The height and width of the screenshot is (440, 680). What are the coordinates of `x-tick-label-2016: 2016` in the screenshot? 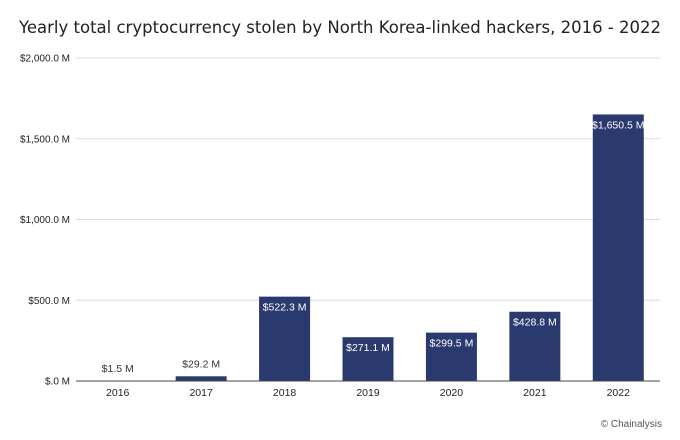 It's located at (118, 393).